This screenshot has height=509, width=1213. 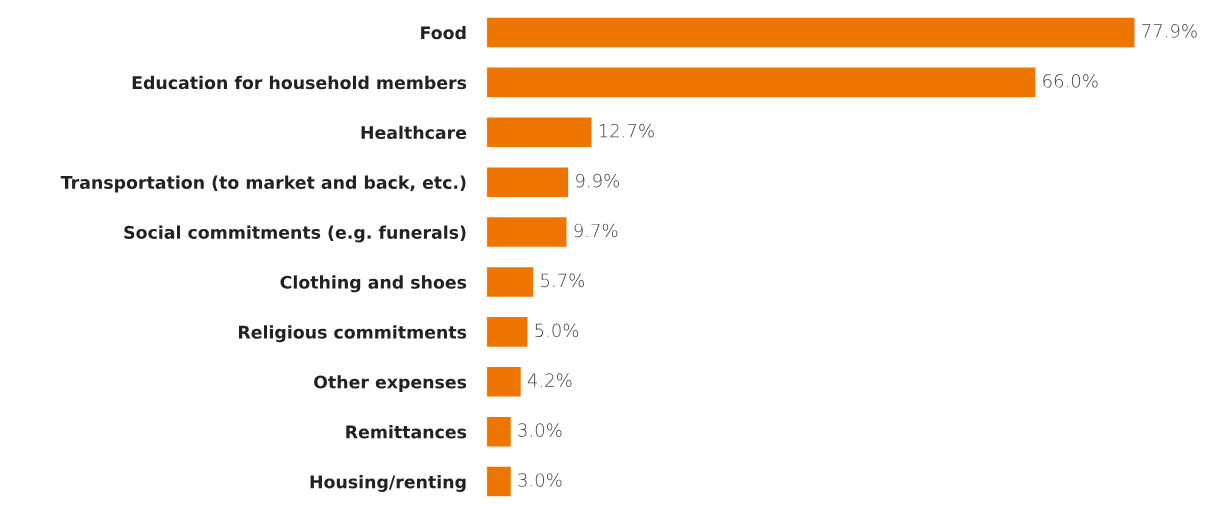 What do you see at coordinates (596, 230) in the screenshot?
I see `data-label: 9.7%` at bounding box center [596, 230].